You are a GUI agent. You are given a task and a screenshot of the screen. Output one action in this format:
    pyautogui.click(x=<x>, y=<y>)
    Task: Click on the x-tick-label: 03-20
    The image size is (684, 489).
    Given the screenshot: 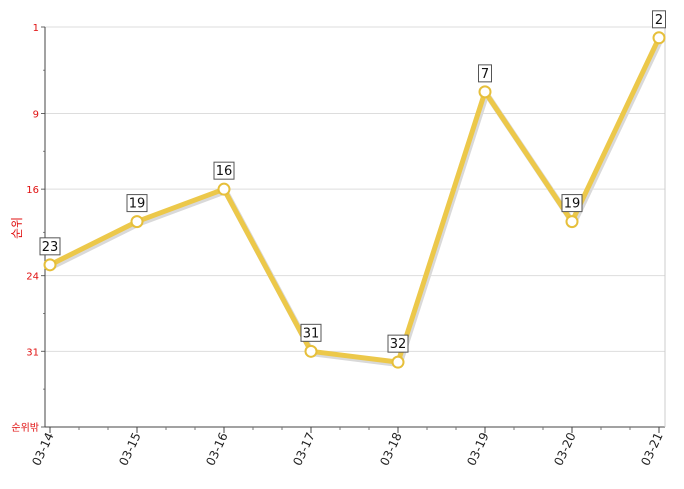 What is the action you would take?
    pyautogui.click(x=564, y=449)
    